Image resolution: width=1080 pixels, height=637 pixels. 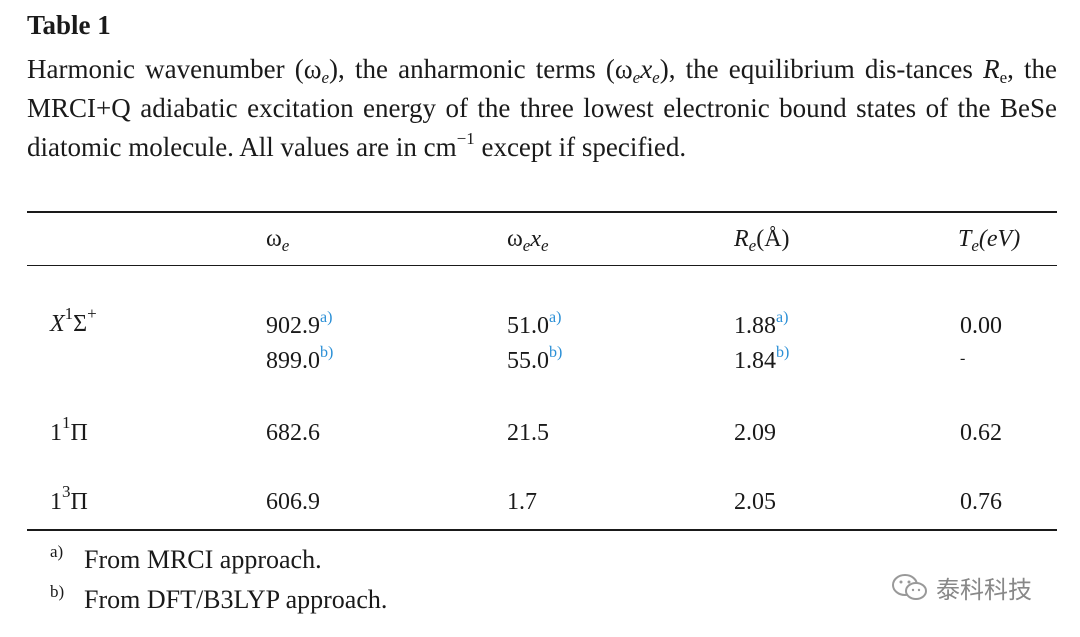 What do you see at coordinates (535, 359) in the screenshot?
I see `table-cell: 55.0b)` at bounding box center [535, 359].